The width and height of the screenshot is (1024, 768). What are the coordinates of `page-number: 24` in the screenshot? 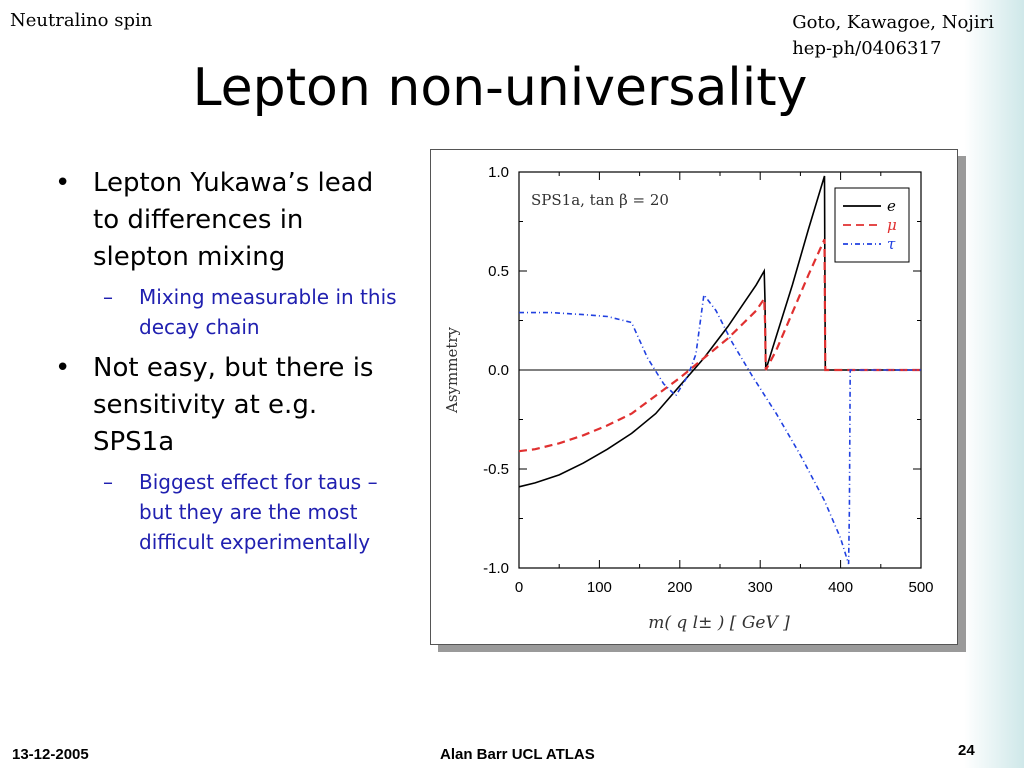 It's located at (966, 750).